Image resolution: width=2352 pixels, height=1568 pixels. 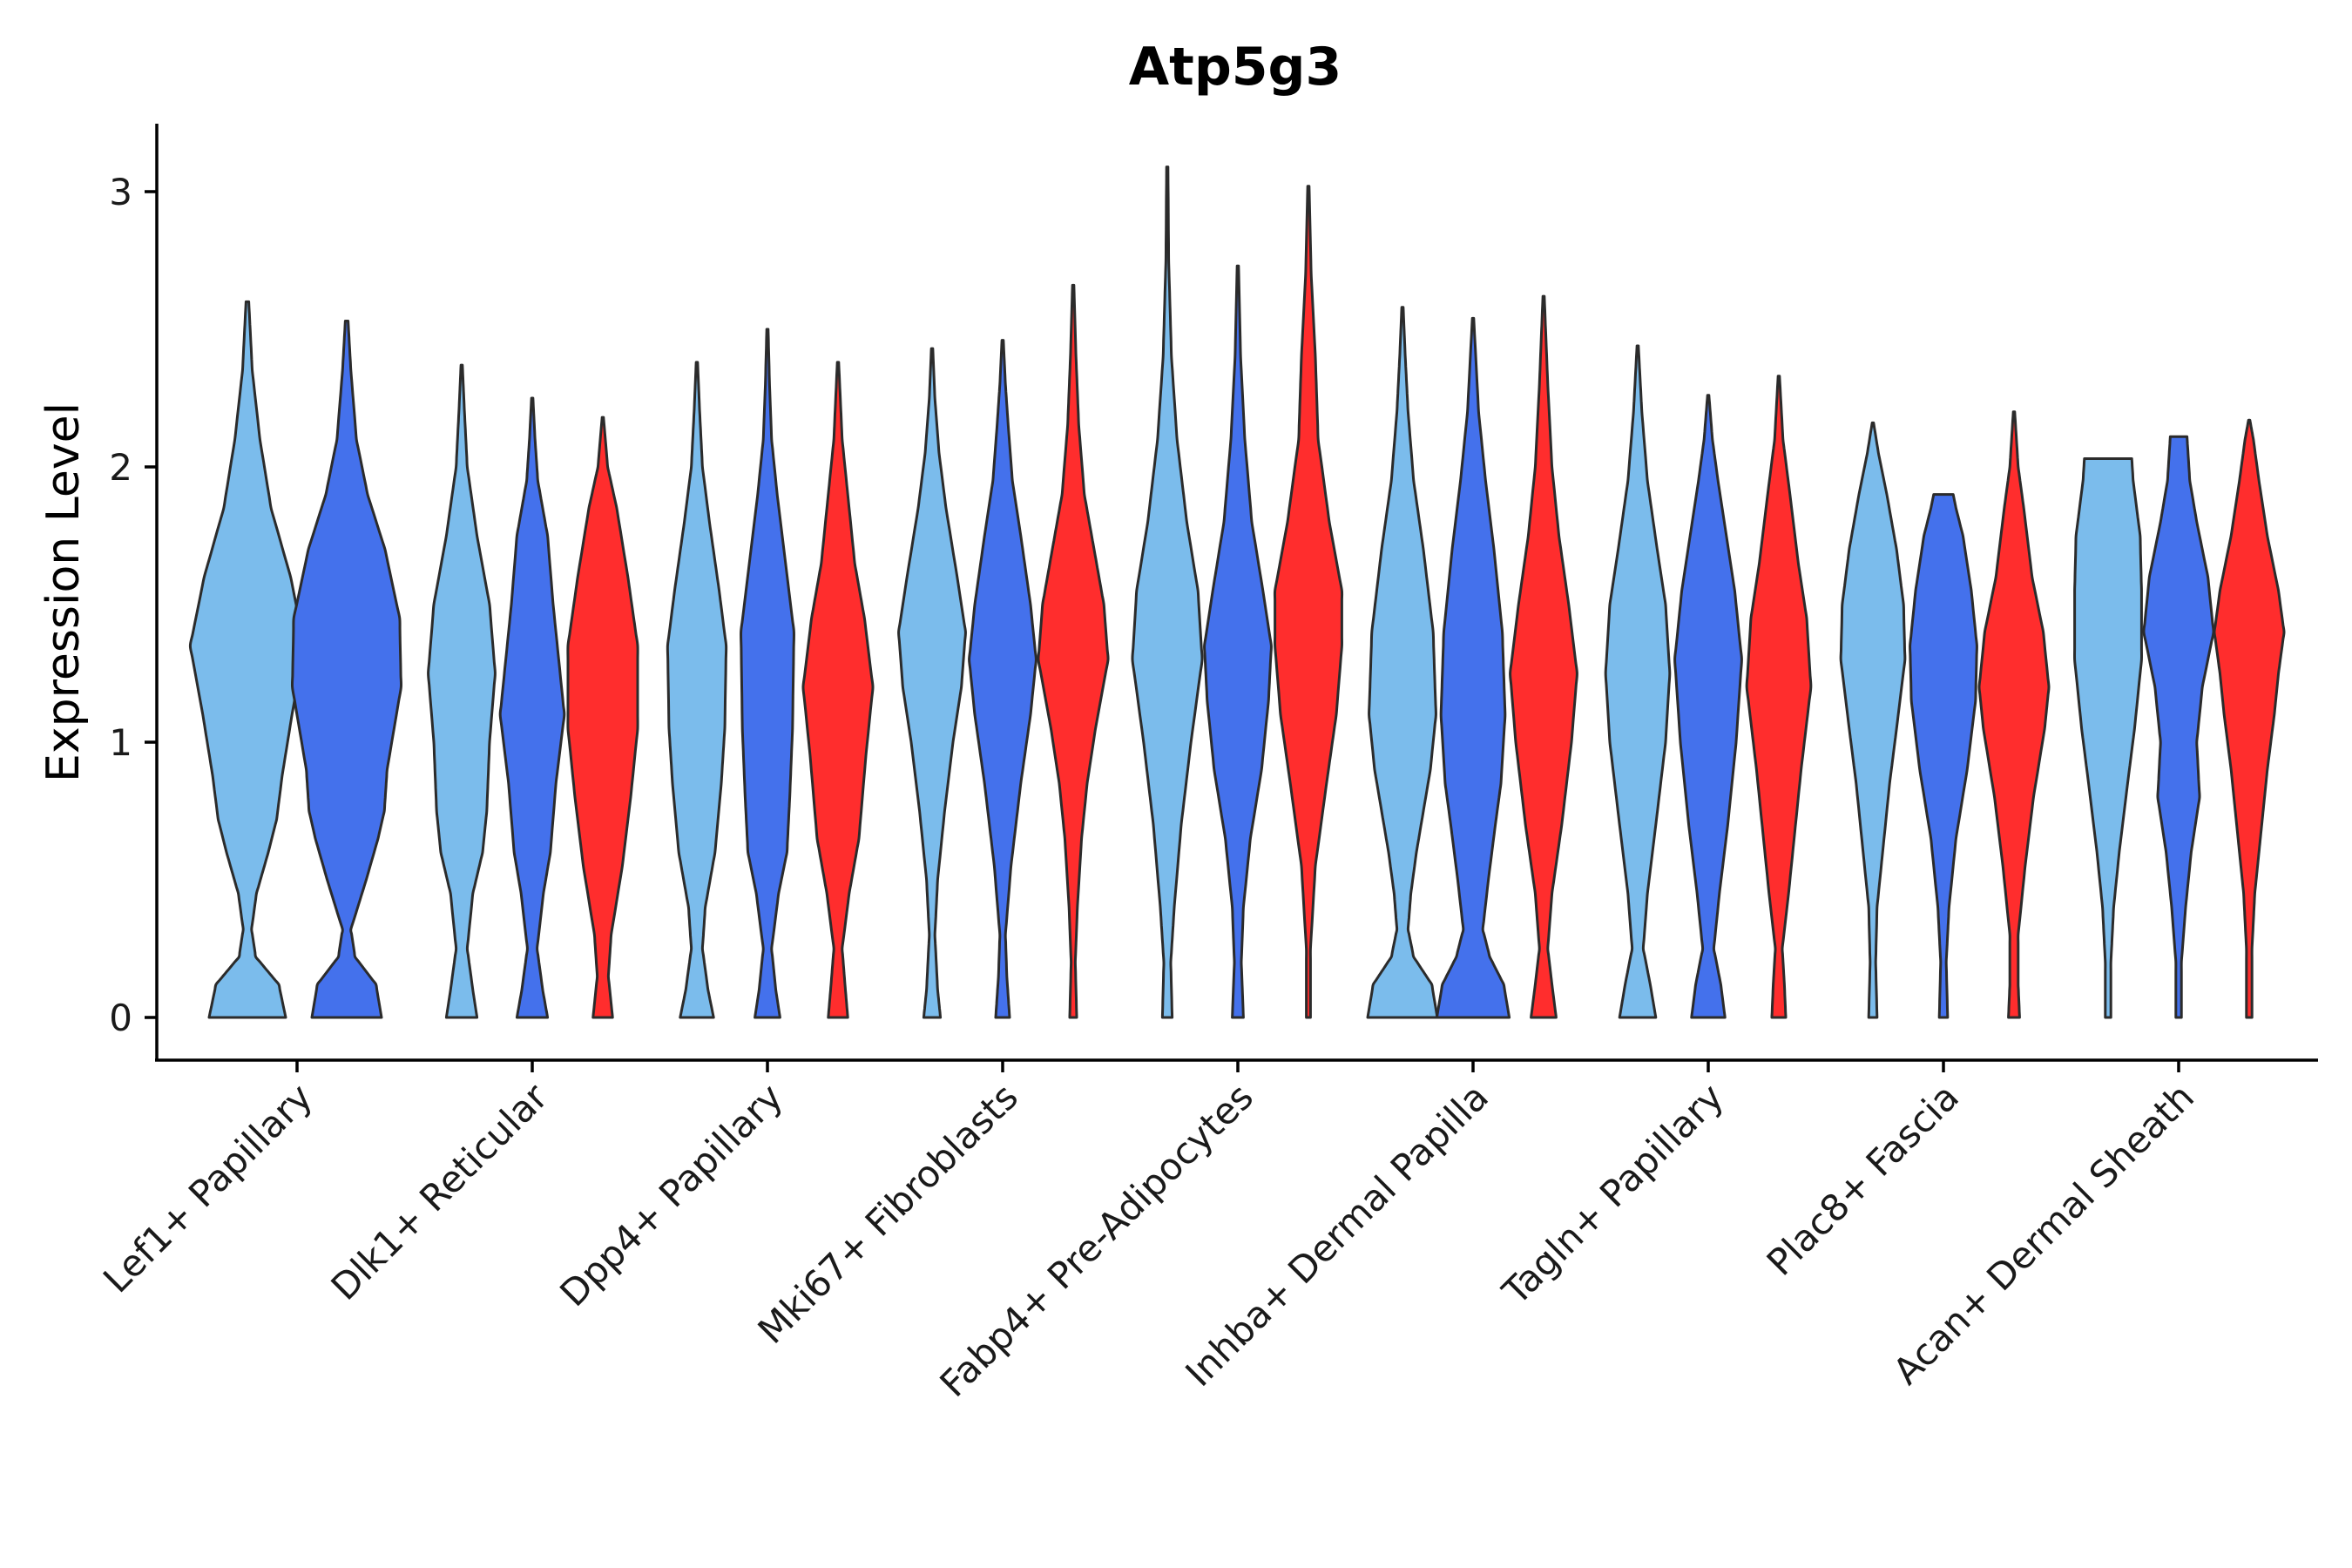 I want to click on violin-dlk1-reticular-group2, so click(x=532, y=707).